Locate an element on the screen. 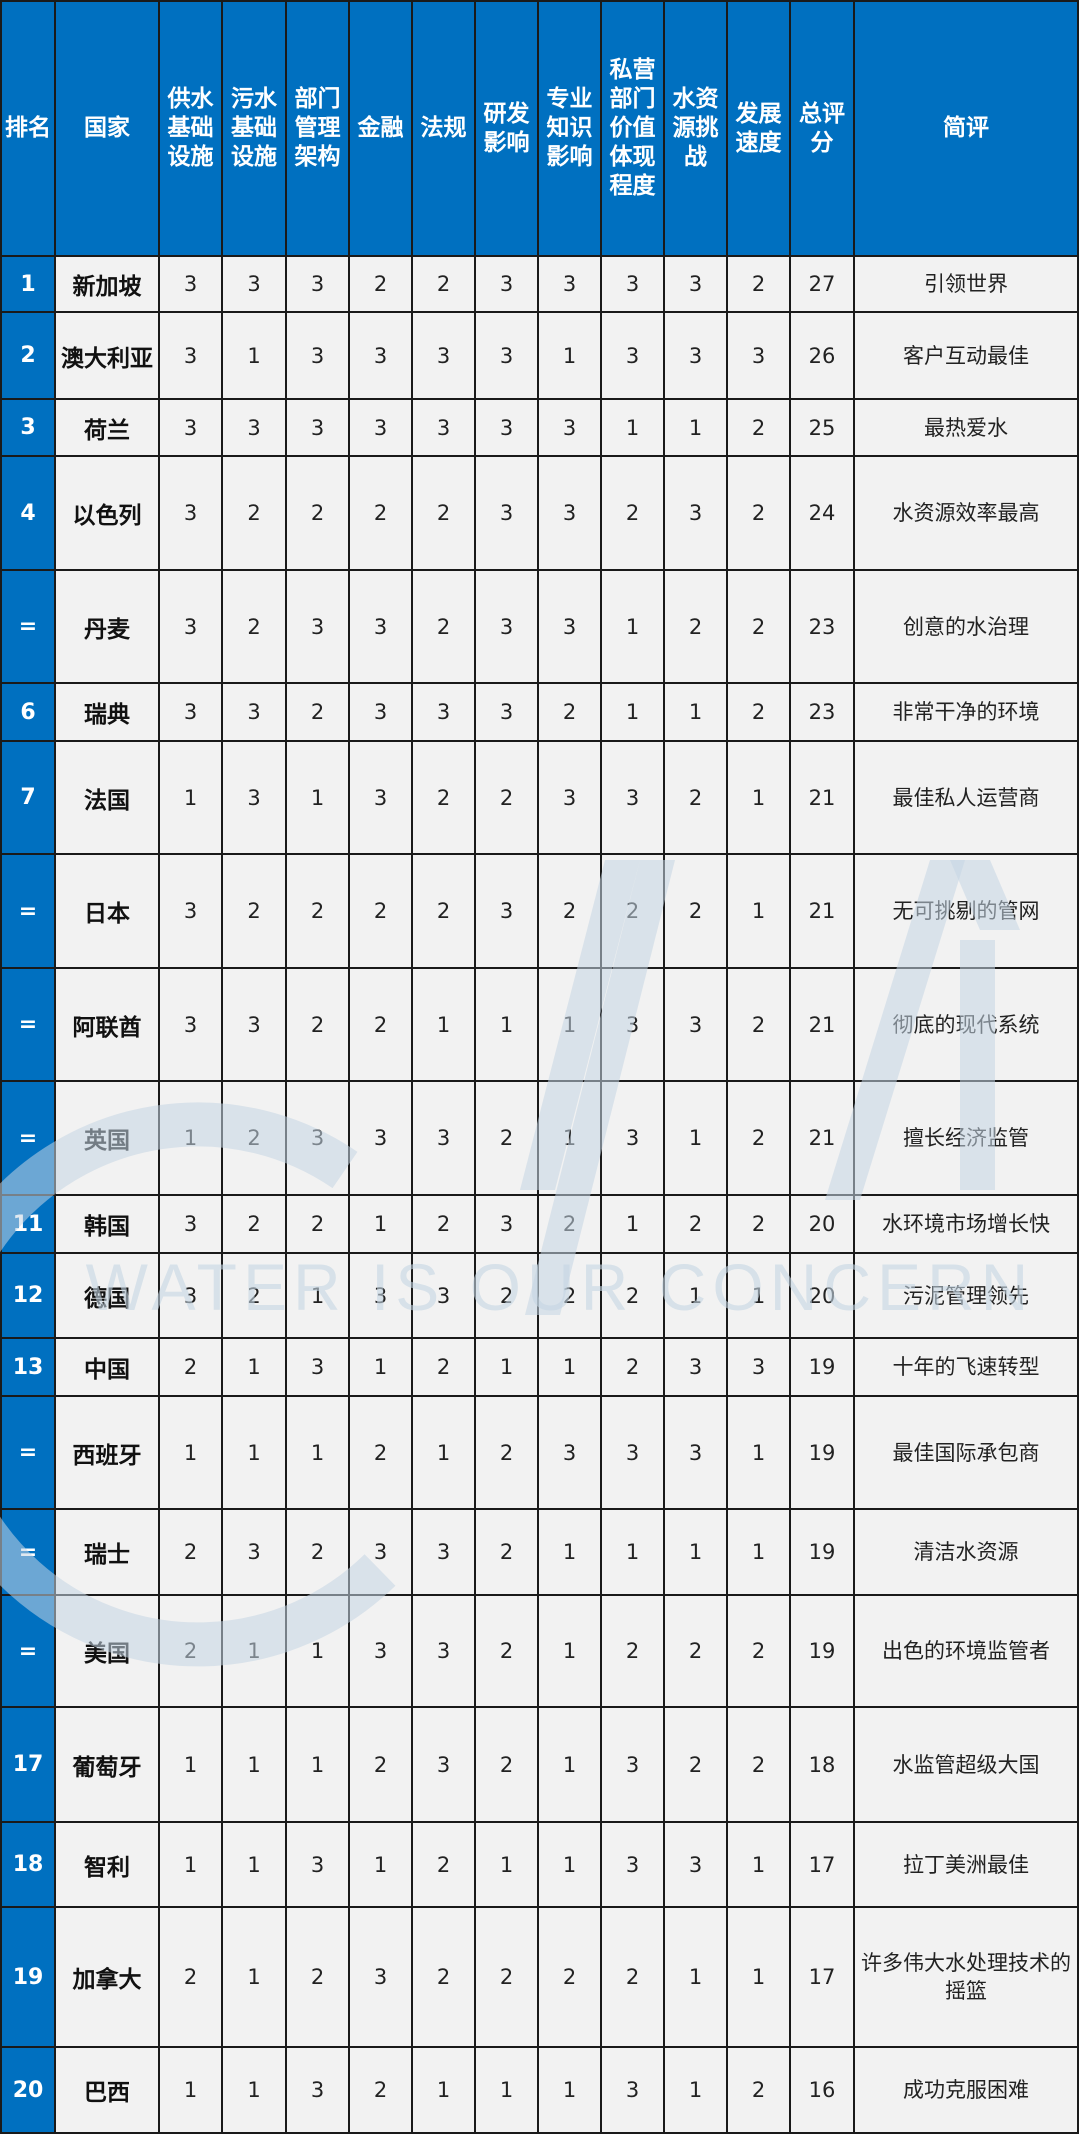 This screenshot has height=2137, width=1080. score-cell-finance: 1 is located at coordinates (380, 1367).